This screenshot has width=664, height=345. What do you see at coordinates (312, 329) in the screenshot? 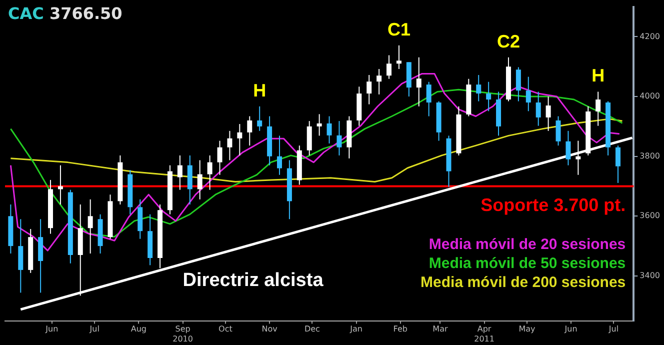
I see `x-tick-label: Dec` at bounding box center [312, 329].